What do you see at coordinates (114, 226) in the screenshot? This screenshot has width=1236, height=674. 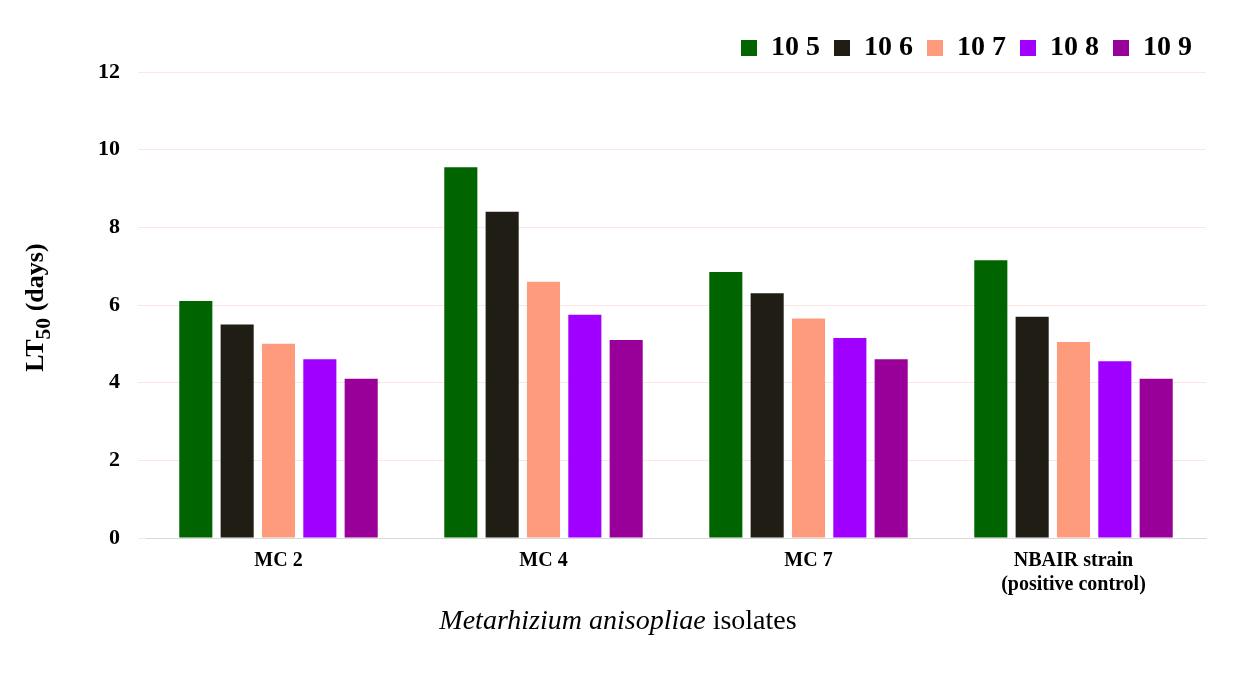 I see `y-tick-label: 8` at bounding box center [114, 226].